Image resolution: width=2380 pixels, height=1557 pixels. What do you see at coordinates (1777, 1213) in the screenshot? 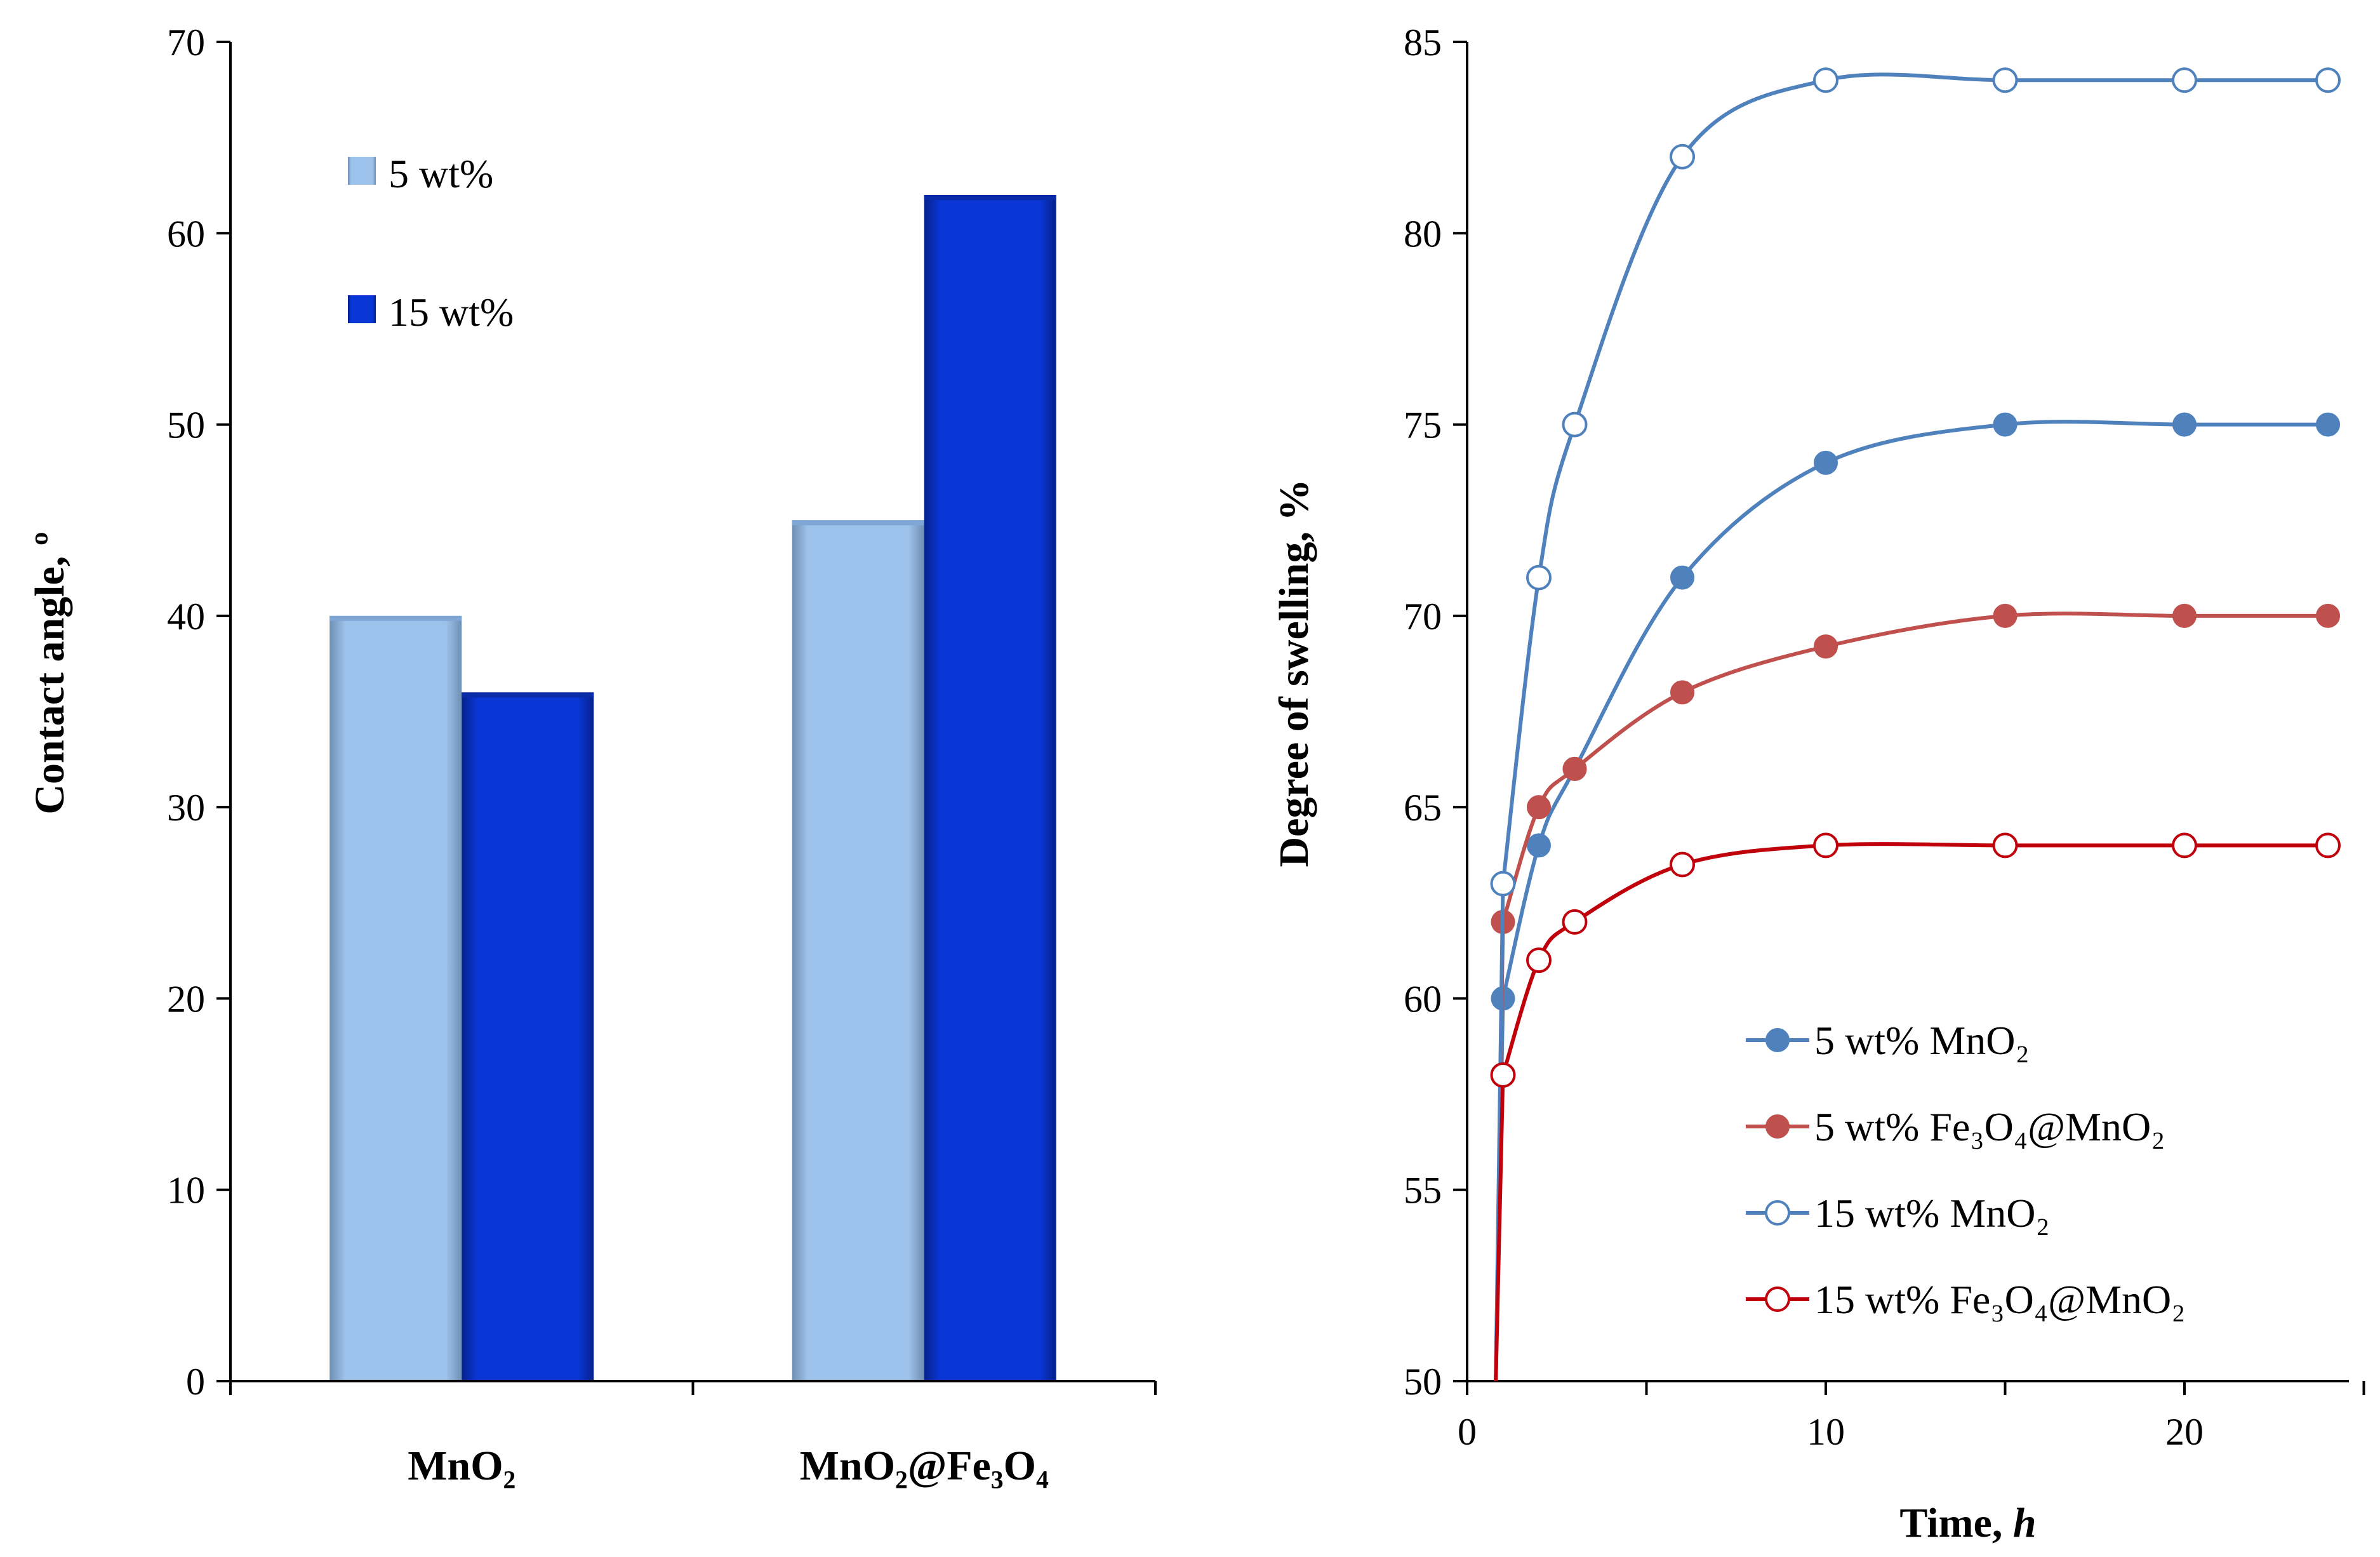
I see `legend-marker-15-wt-mno` at bounding box center [1777, 1213].